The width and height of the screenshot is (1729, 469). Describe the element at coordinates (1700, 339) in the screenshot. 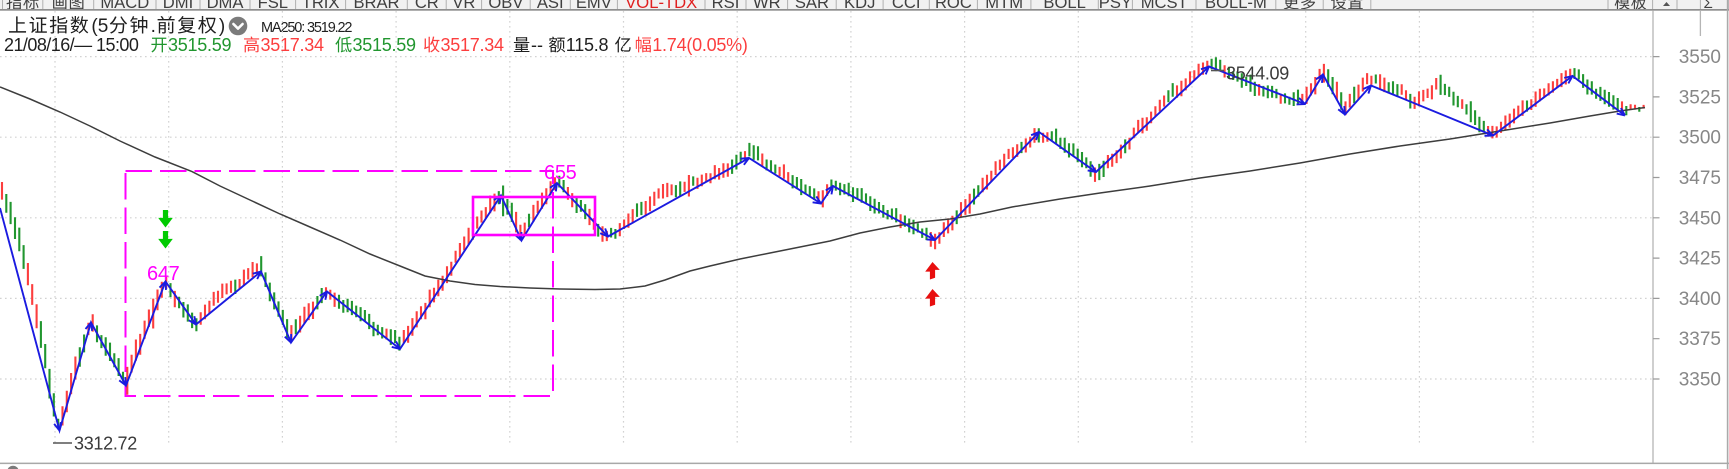

I see `svg-text: 3375` at that location.